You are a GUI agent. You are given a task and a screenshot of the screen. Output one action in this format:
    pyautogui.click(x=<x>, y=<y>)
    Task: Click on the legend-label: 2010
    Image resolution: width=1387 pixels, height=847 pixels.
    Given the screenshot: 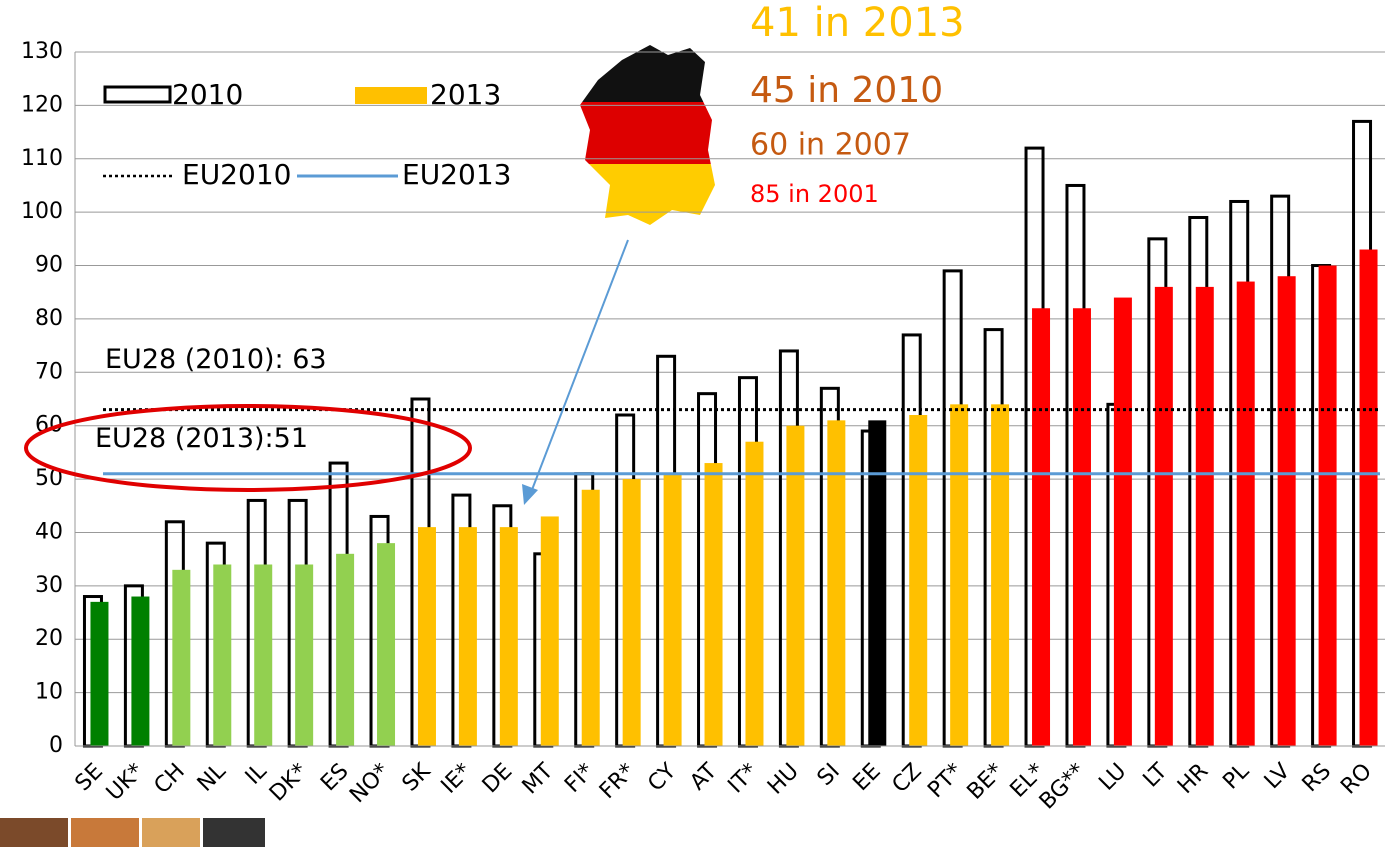 What is the action you would take?
    pyautogui.click(x=207, y=94)
    